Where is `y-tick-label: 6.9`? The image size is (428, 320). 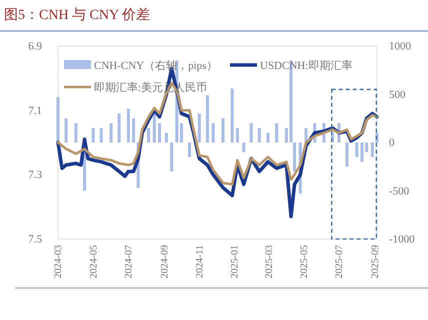 y-tick-label: 6.9 is located at coordinates (35, 46).